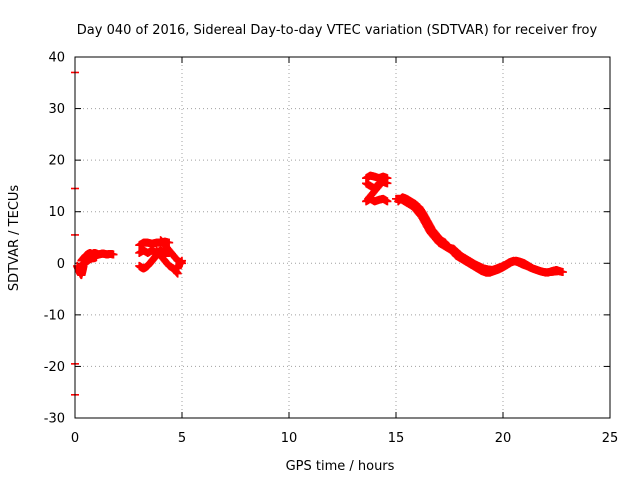 This screenshot has width=640, height=480. I want to click on x-axis-label: GPS time / hours, so click(340, 466).